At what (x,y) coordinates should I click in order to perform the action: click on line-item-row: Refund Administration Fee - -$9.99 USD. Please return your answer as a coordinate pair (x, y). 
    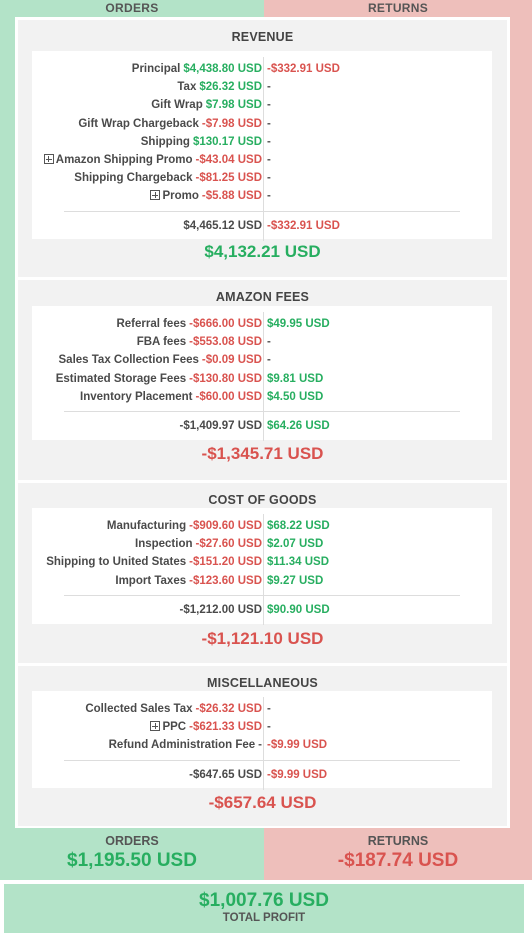
    Looking at the image, I should click on (262, 745).